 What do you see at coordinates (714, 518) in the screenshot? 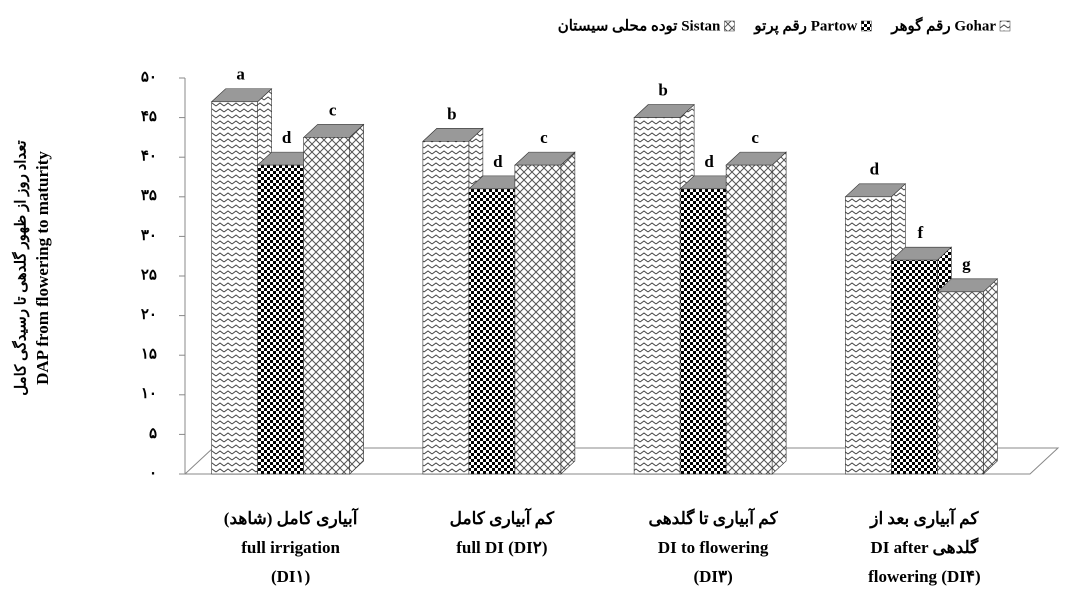
I see `x-tick-label: کم آبیاری تا گلدهی` at bounding box center [714, 518].